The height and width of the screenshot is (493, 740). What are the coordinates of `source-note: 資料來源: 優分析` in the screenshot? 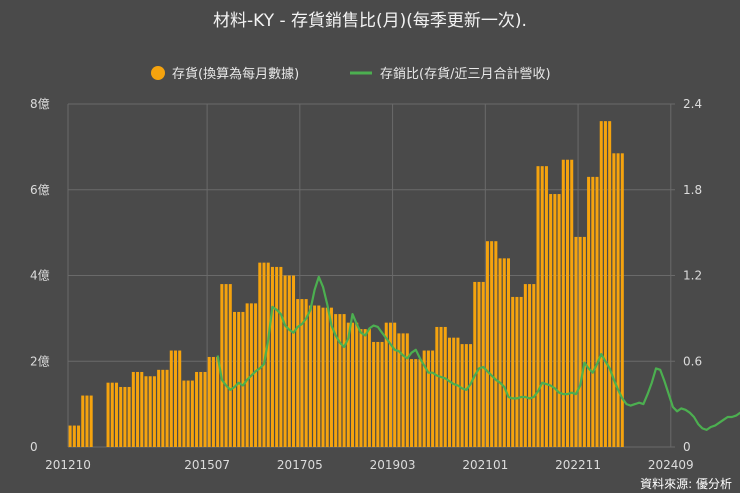 It's located at (686, 484).